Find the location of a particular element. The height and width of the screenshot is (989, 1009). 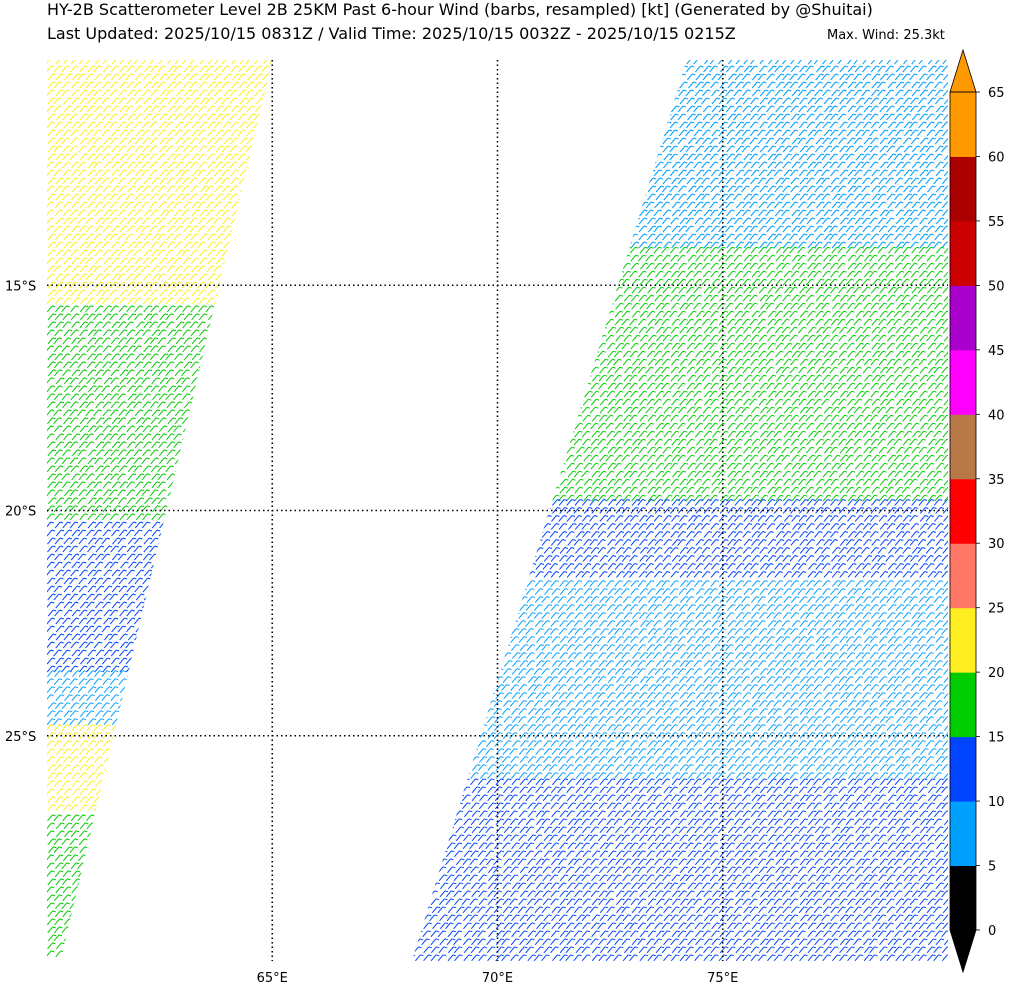

latitude-label: 25°S is located at coordinates (20, 737).